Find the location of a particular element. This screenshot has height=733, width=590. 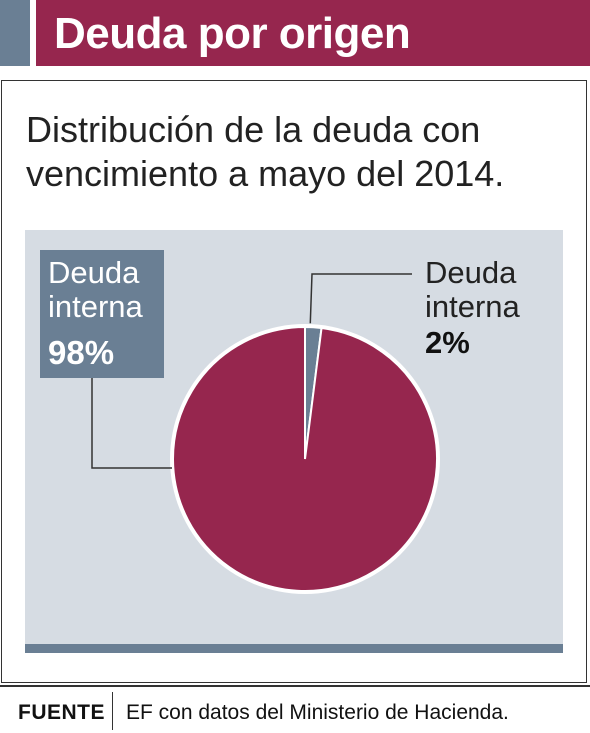

plot-bottom-rule is located at coordinates (294, 648).